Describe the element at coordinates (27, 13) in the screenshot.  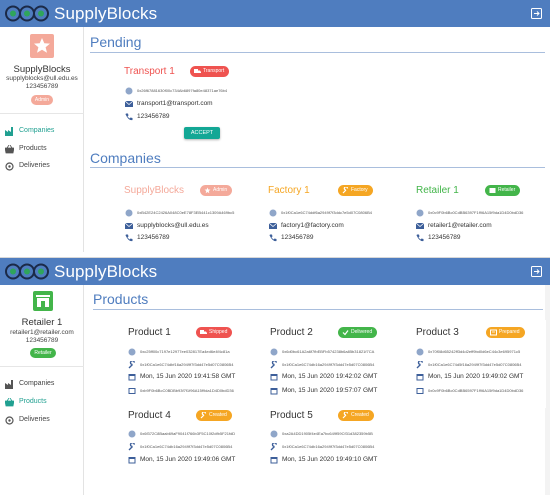
I see `supplyblocks-logo-icon` at that location.